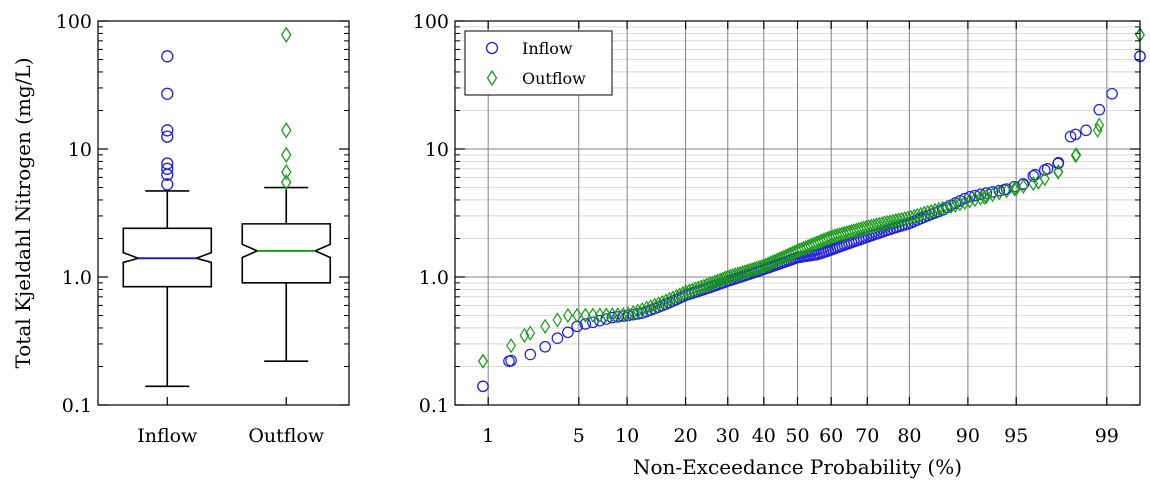 Image resolution: width=1150 pixels, height=483 pixels. Describe the element at coordinates (797, 467) in the screenshot. I see `probability-x-axis-label: Non-Exceedance Probability (%)` at that location.